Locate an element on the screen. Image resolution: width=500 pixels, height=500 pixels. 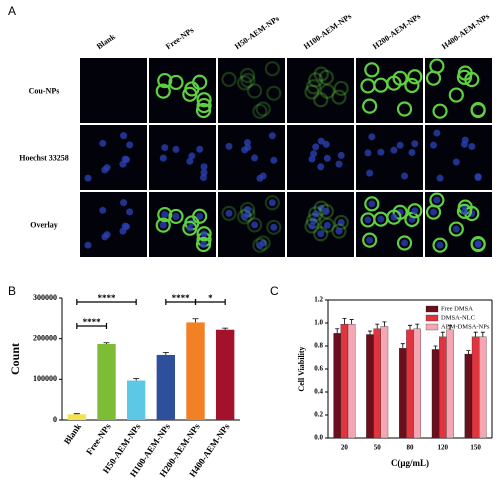
y-tick-label: 1.2 is located at coordinates (318, 300).